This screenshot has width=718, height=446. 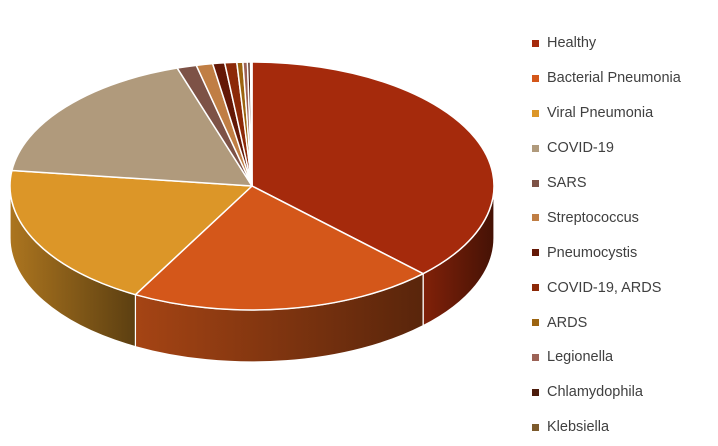 What do you see at coordinates (279, 248) in the screenshot?
I see `pie-slice-bacterial-pneumonia` at bounding box center [279, 248].